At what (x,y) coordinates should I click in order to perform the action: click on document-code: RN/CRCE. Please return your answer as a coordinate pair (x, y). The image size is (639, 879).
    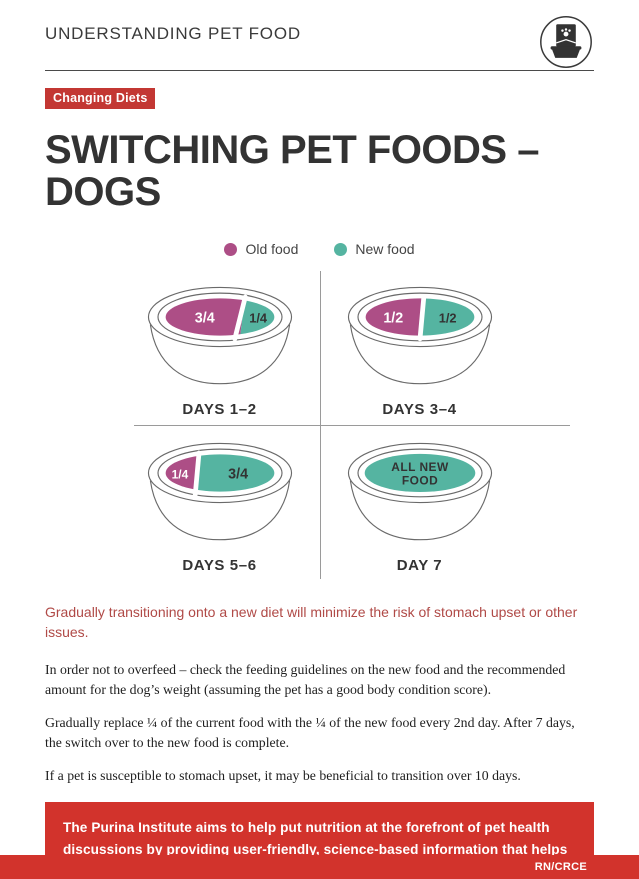
    Looking at the image, I should click on (560, 867).